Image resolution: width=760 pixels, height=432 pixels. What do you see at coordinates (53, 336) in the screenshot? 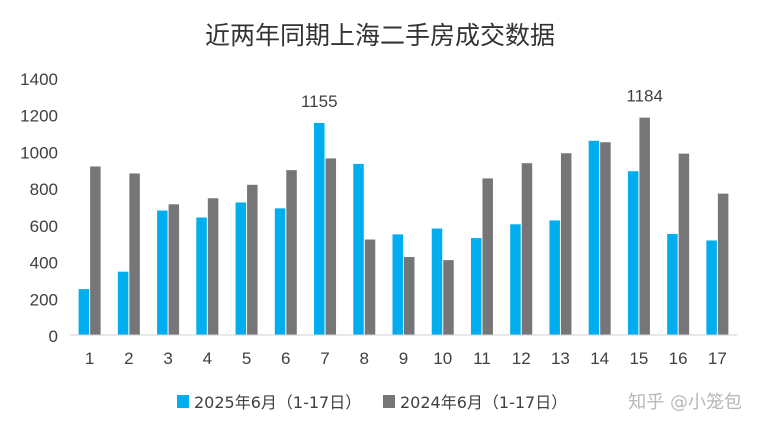
I see `y-tick-label: 0` at bounding box center [53, 336].